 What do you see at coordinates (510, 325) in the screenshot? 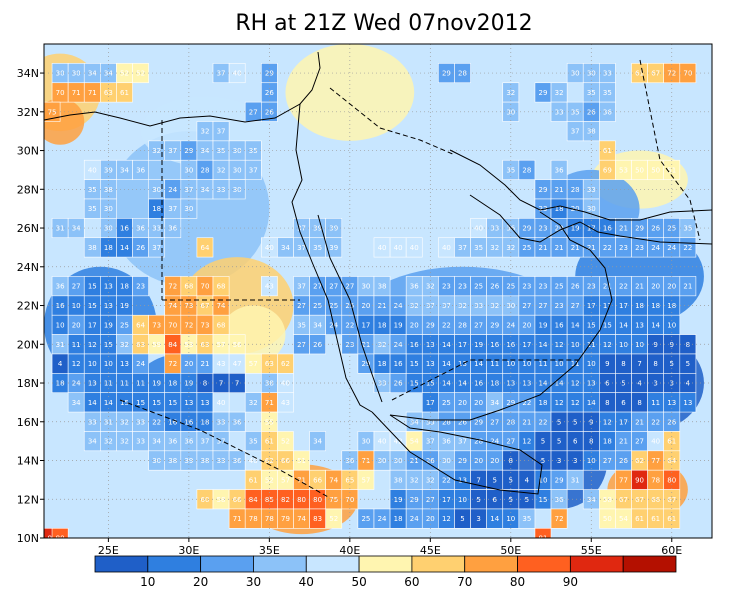
I see `rh-cell-value: 24` at bounding box center [510, 325].